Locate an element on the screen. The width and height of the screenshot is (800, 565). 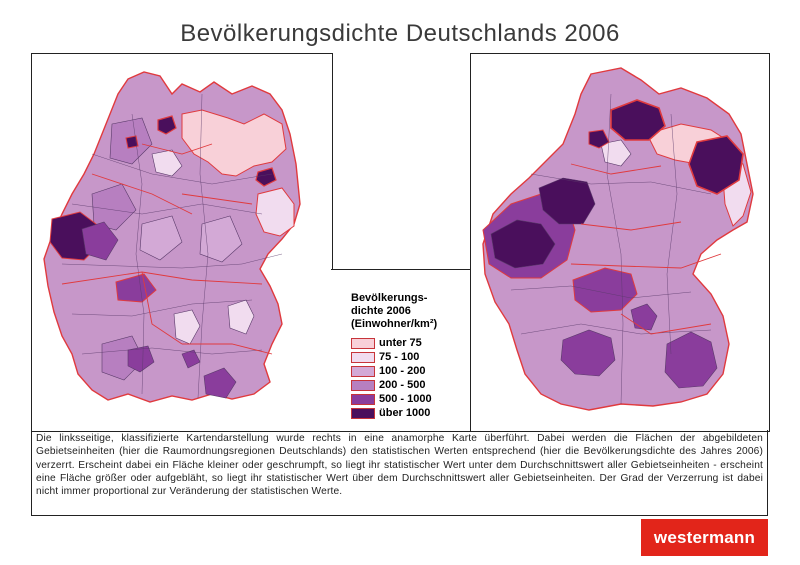
legend-label: 100 - 200 is located at coordinates (402, 371).